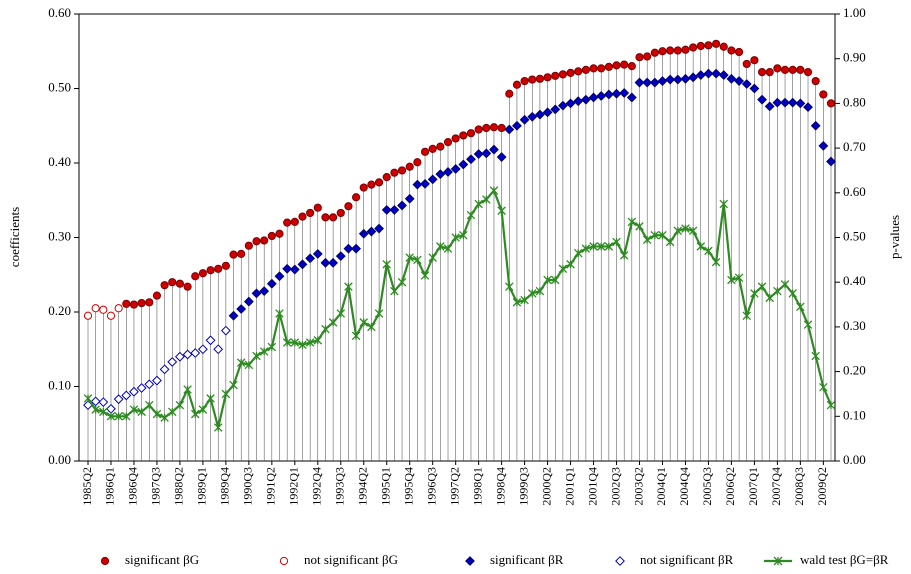 This screenshot has width=911, height=574. I want to click on x-tick-label: 1987Q3, so click(156, 486).